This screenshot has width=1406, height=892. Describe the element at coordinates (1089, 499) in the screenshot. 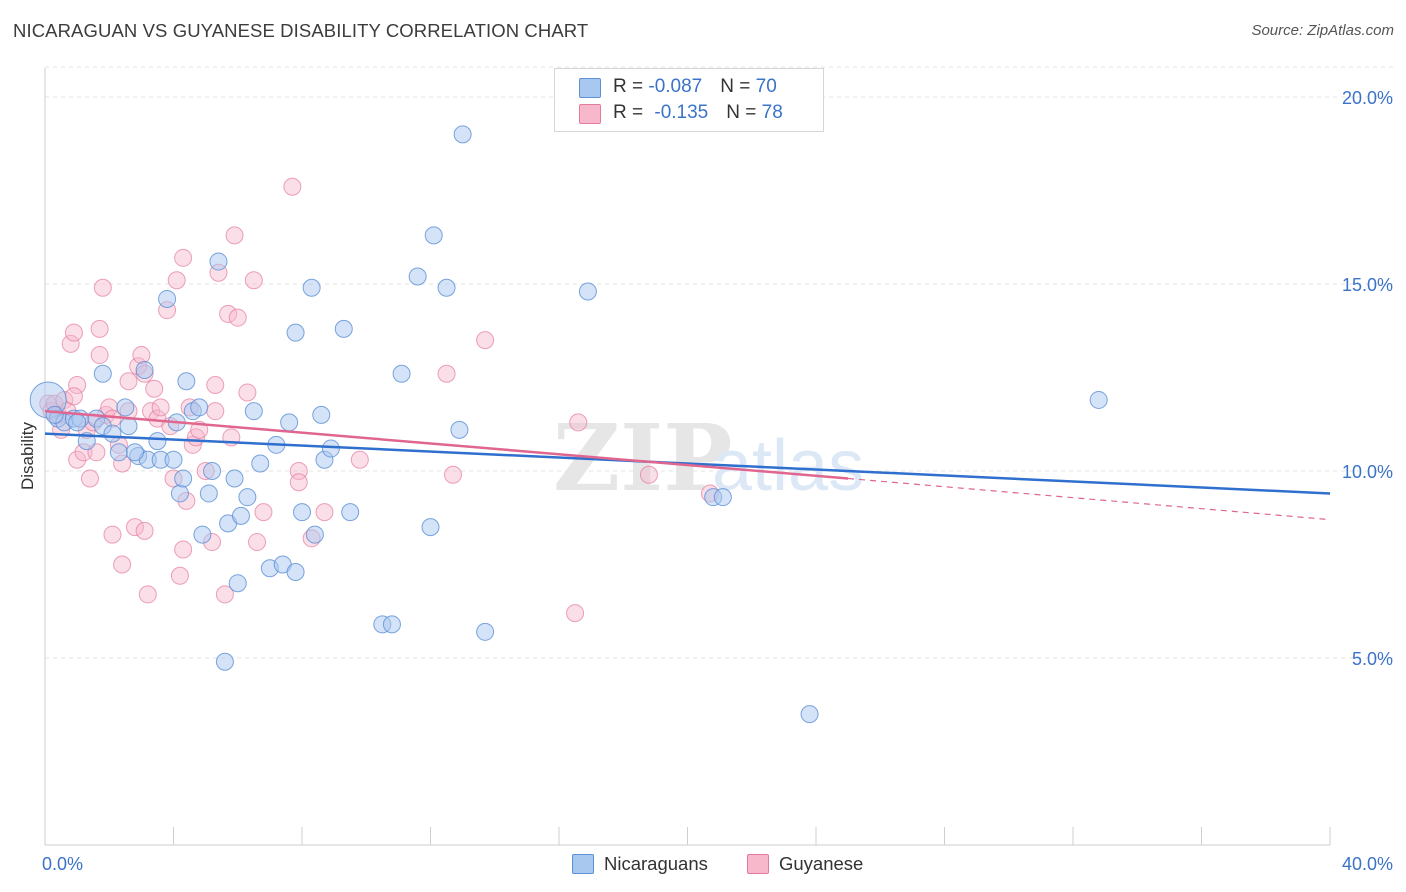

I see `guyanese-trend-extension` at that location.